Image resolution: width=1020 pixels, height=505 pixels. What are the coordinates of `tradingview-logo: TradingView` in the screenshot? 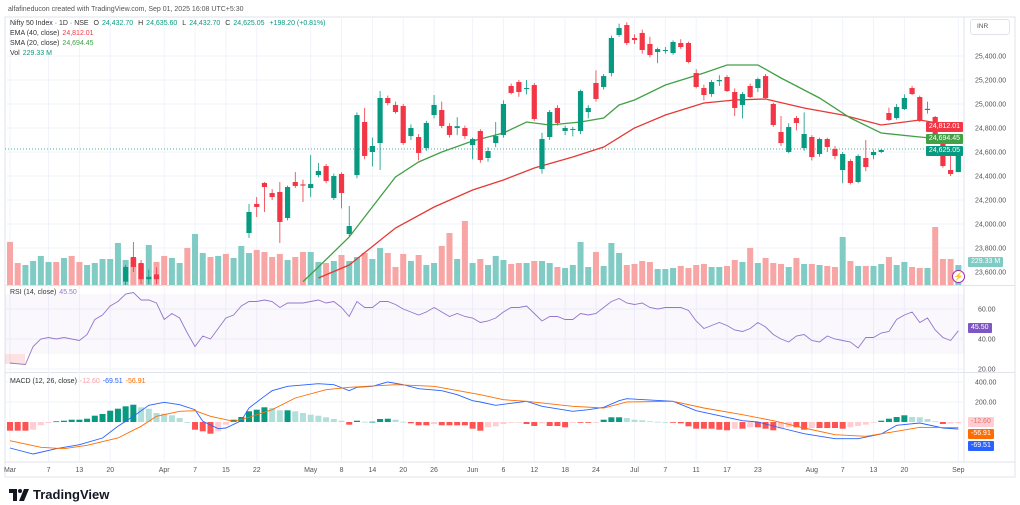 It's located at (59, 494).